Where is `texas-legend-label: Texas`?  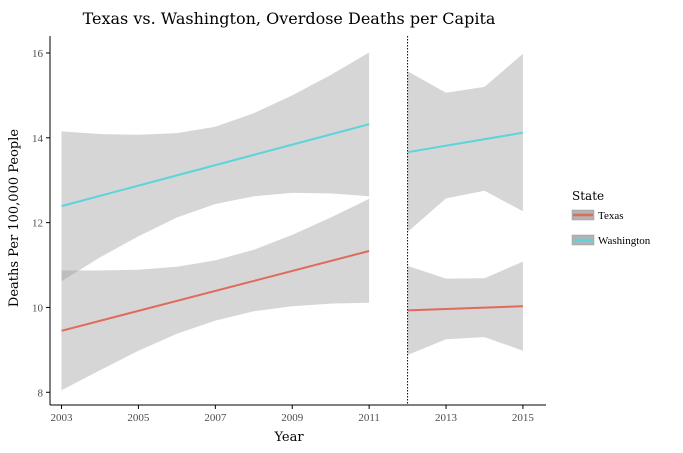
texas-legend-label: Texas is located at coordinates (611, 216).